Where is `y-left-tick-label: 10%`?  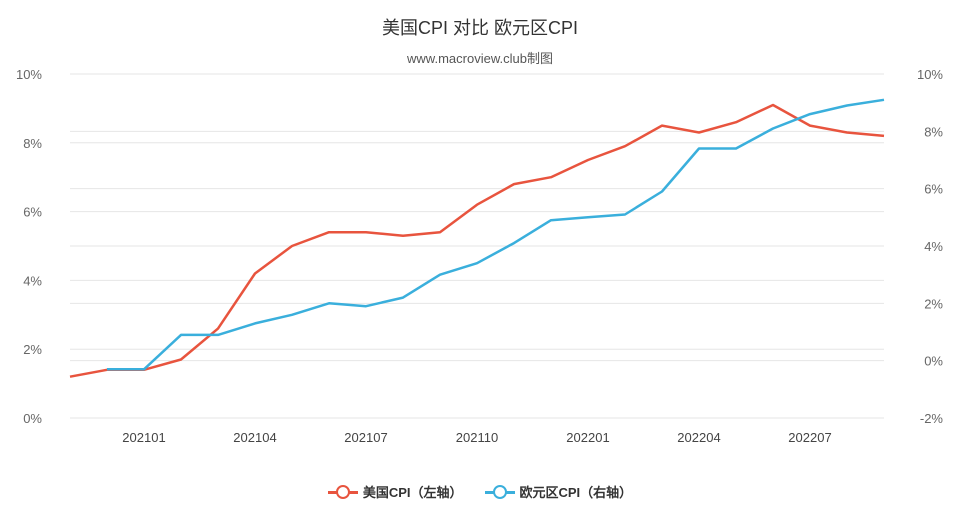
y-left-tick-label: 10% is located at coordinates (29, 74).